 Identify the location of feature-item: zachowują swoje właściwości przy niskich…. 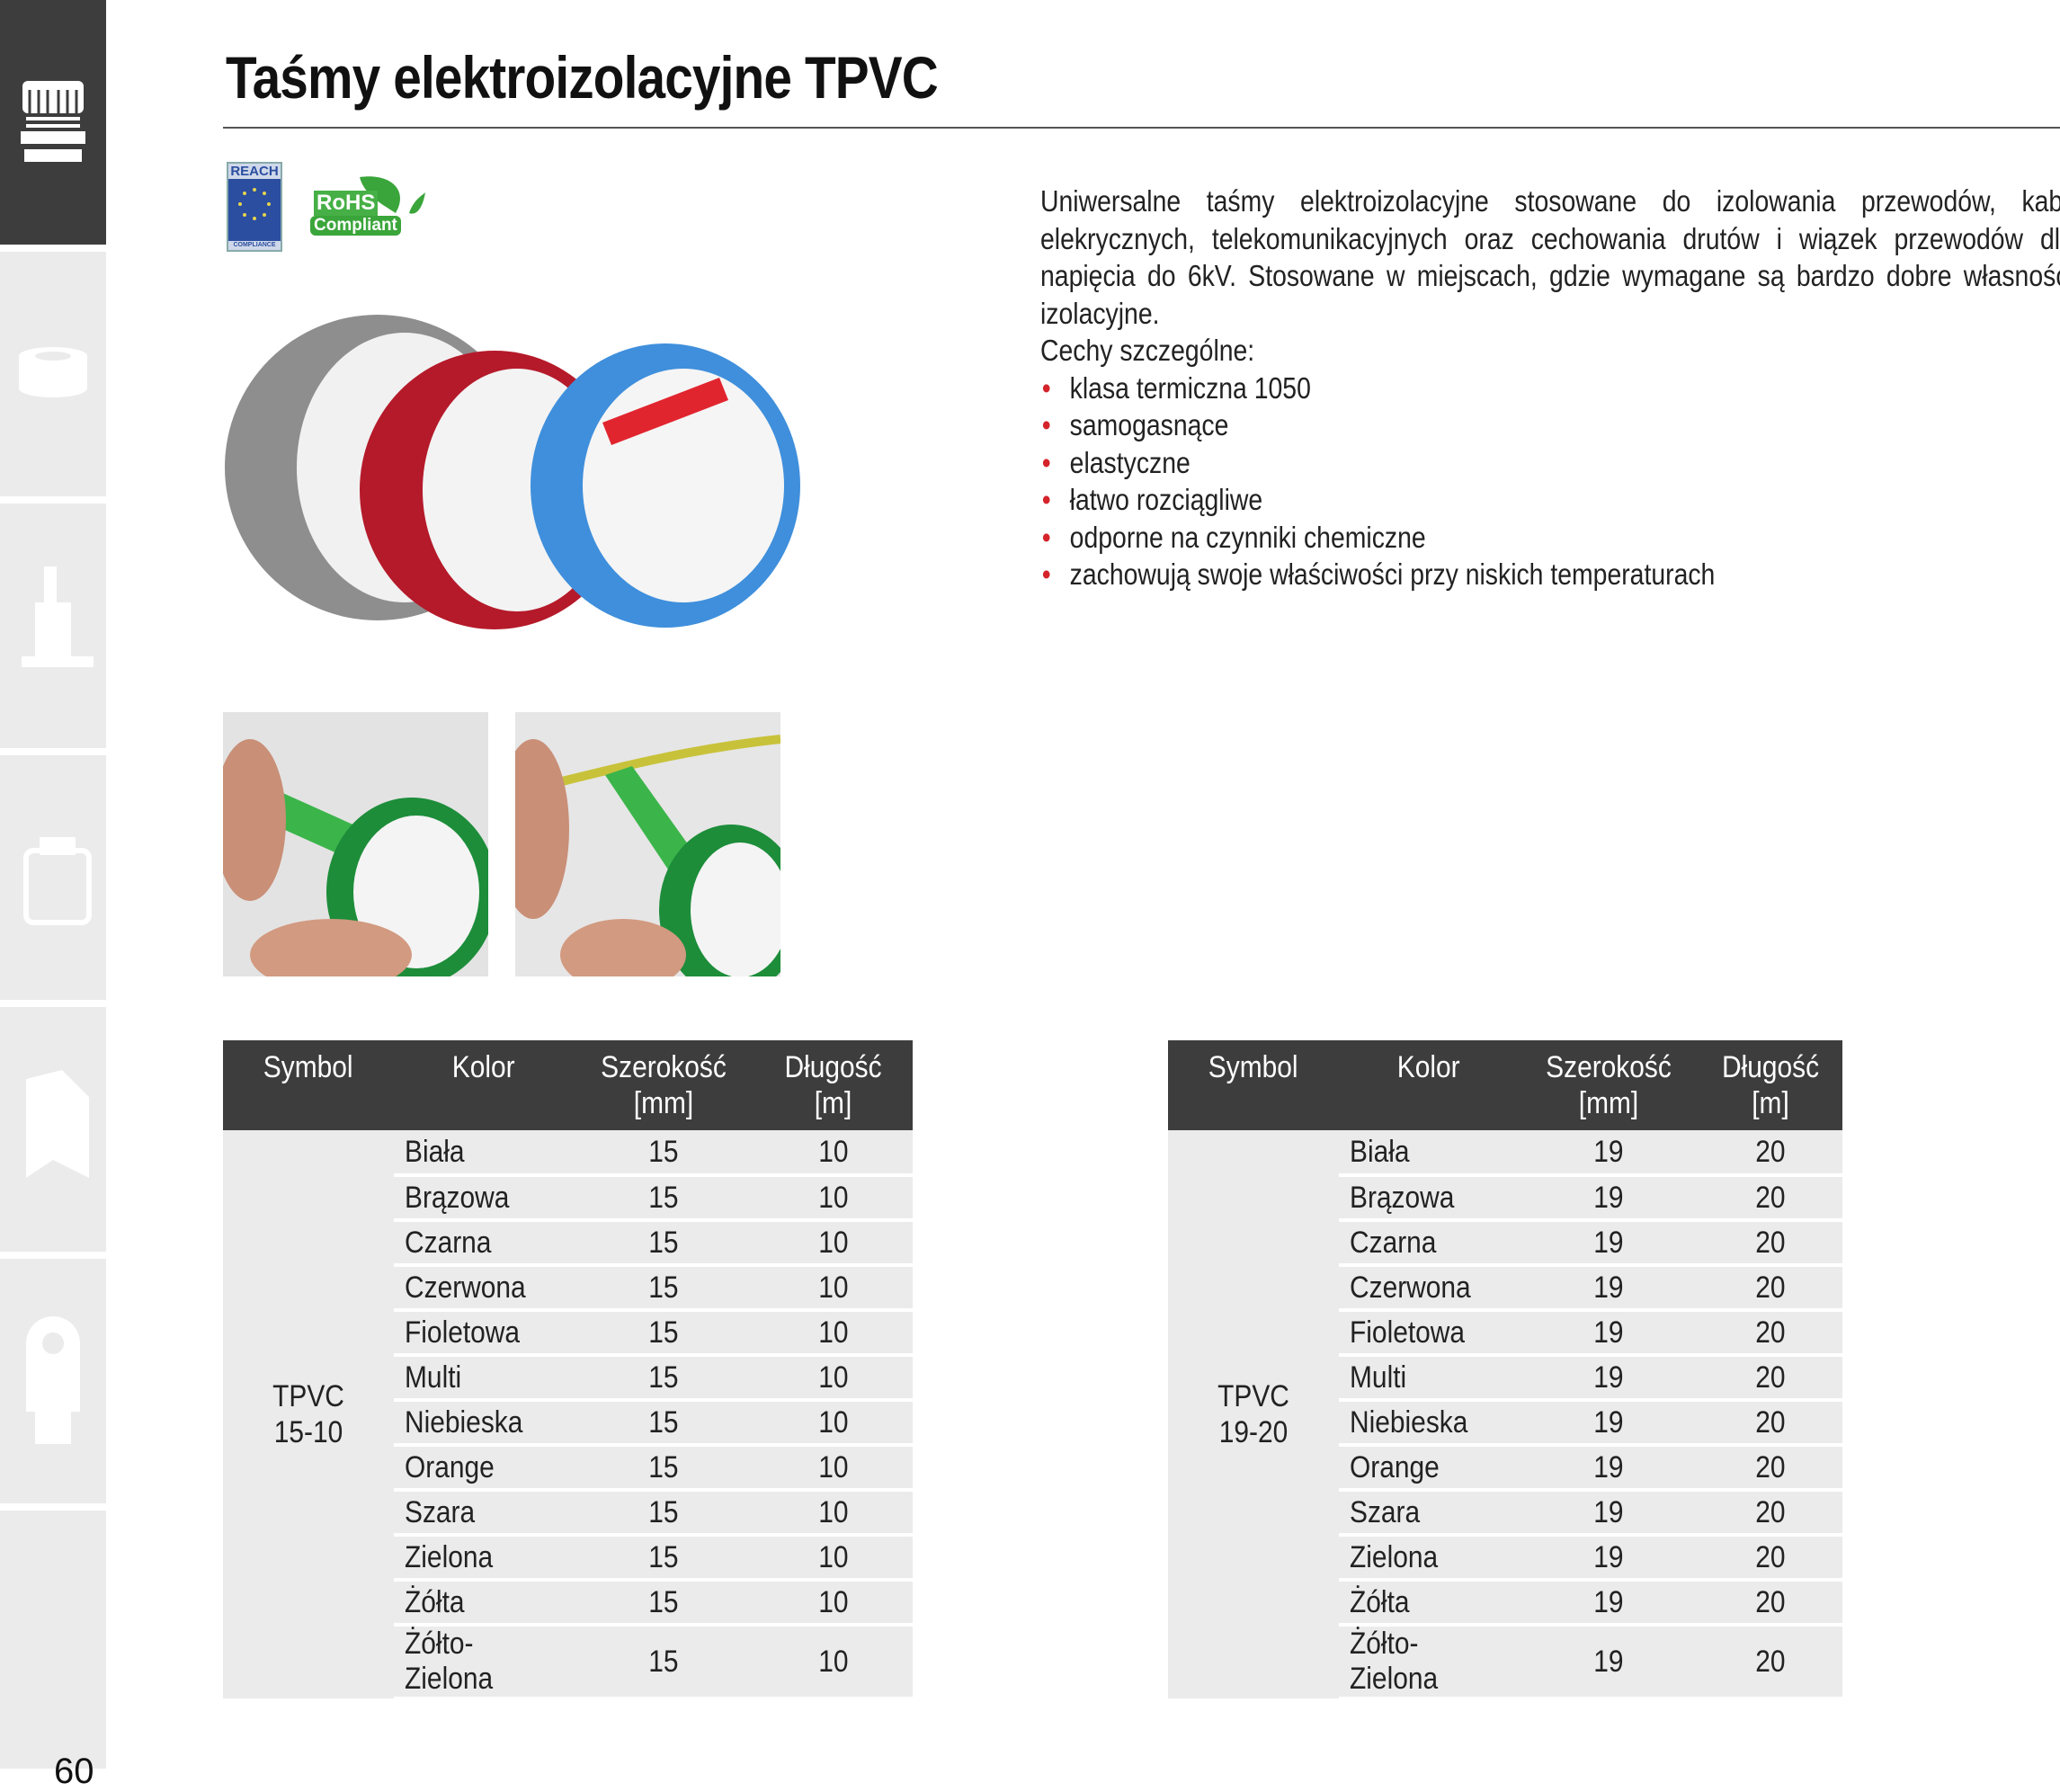
(1550, 575).